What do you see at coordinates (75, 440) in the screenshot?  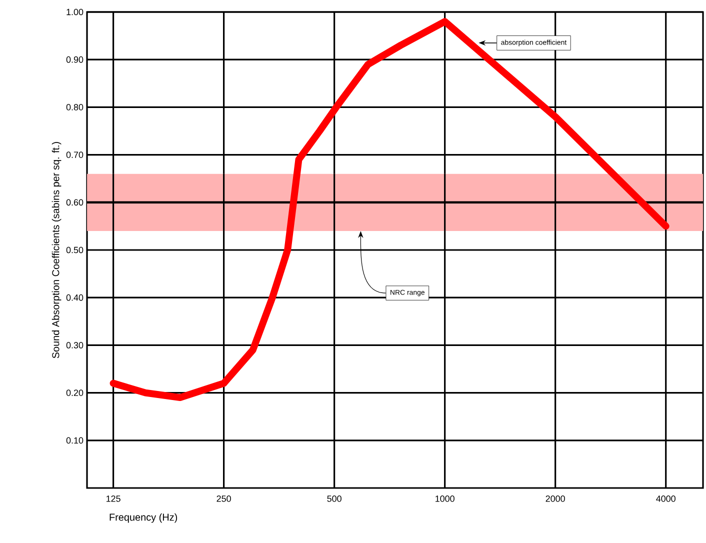 I see `y-tick-label: 0.10` at bounding box center [75, 440].